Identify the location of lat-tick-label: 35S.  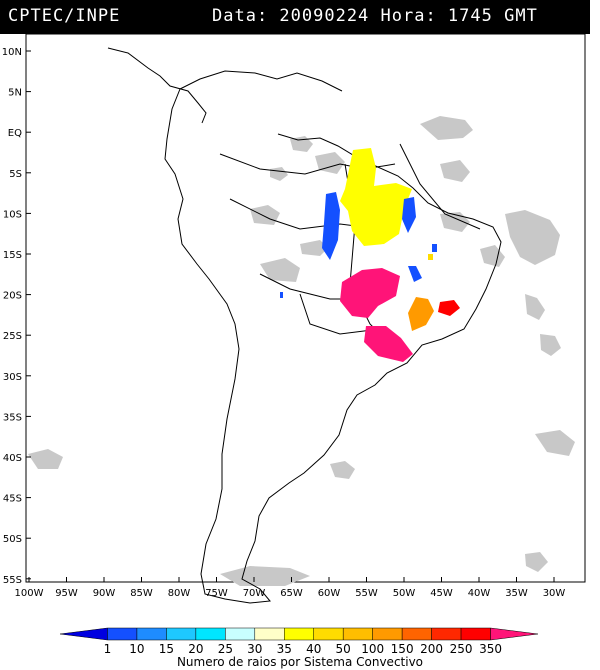
(12, 417).